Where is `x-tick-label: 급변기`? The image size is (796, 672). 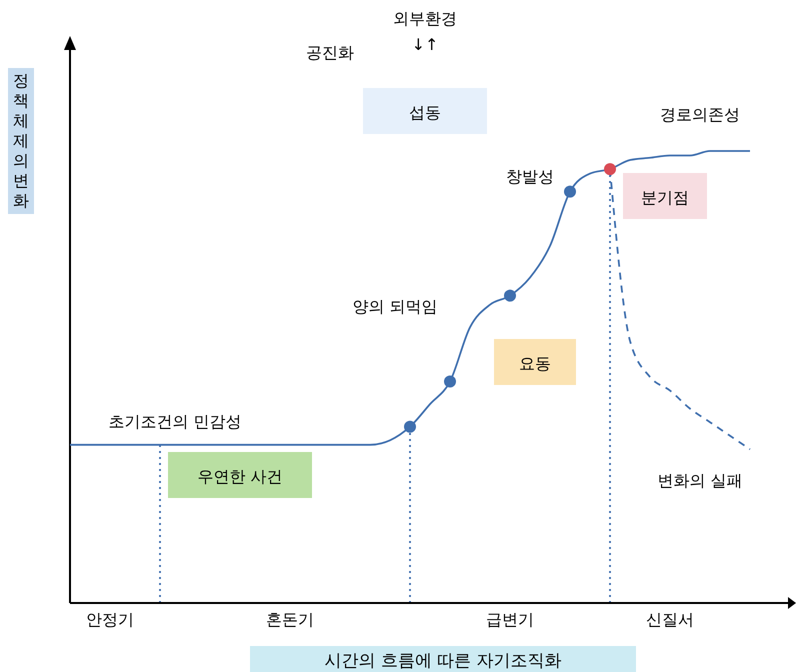 x-tick-label: 급변기 is located at coordinates (510, 619).